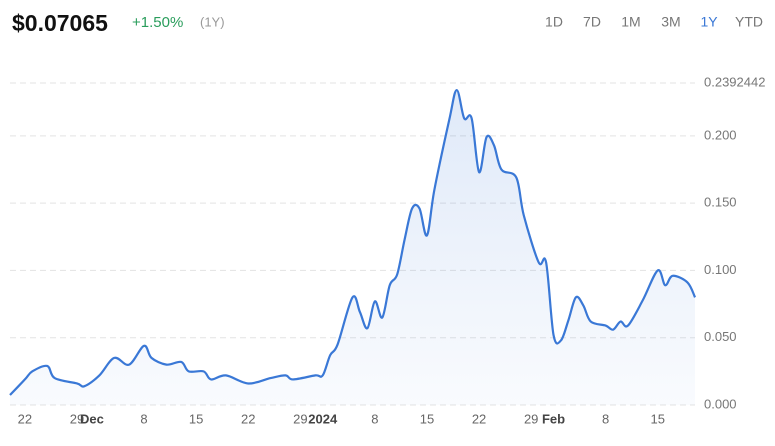  I want to click on y-tick-label: 0.150, so click(720, 202).